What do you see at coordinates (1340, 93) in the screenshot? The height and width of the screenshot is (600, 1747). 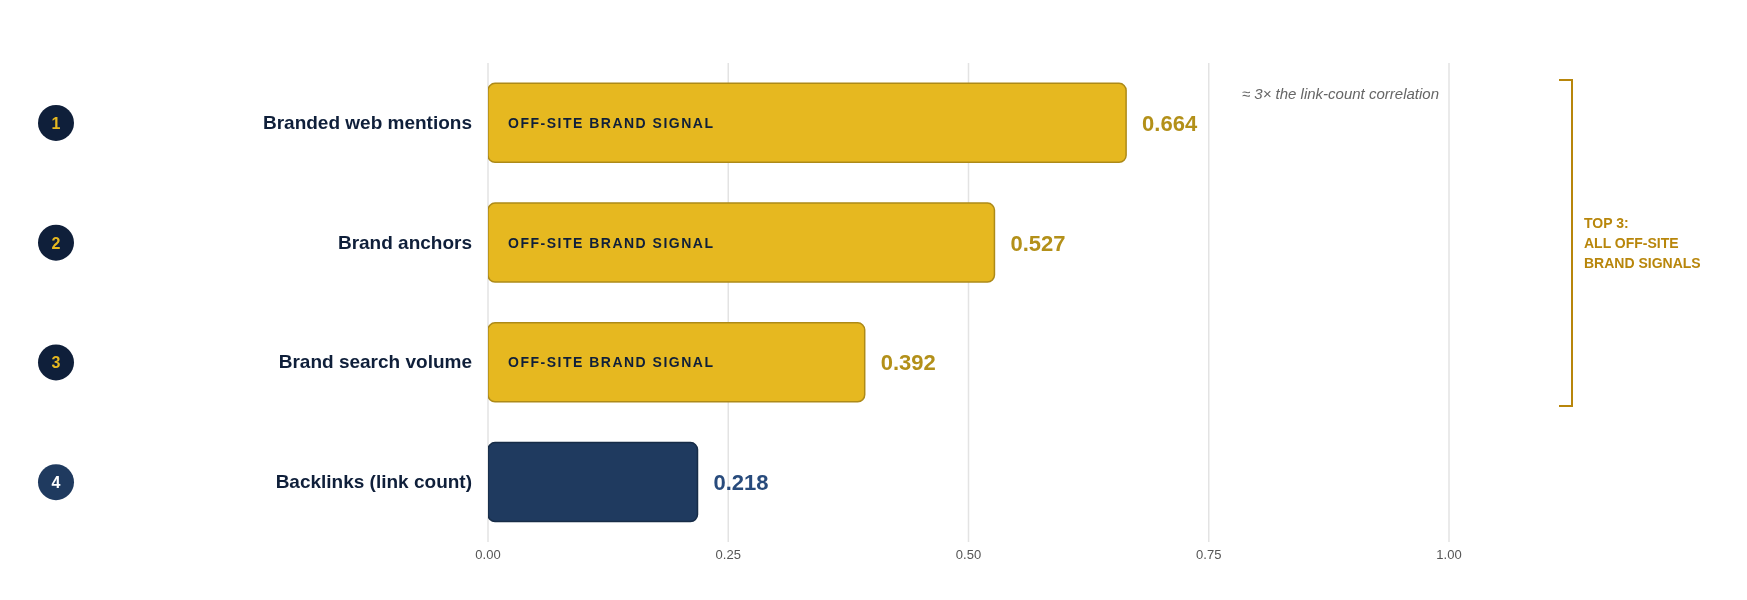 I see `annotation: ≈ 3× the link-count correlation` at bounding box center [1340, 93].